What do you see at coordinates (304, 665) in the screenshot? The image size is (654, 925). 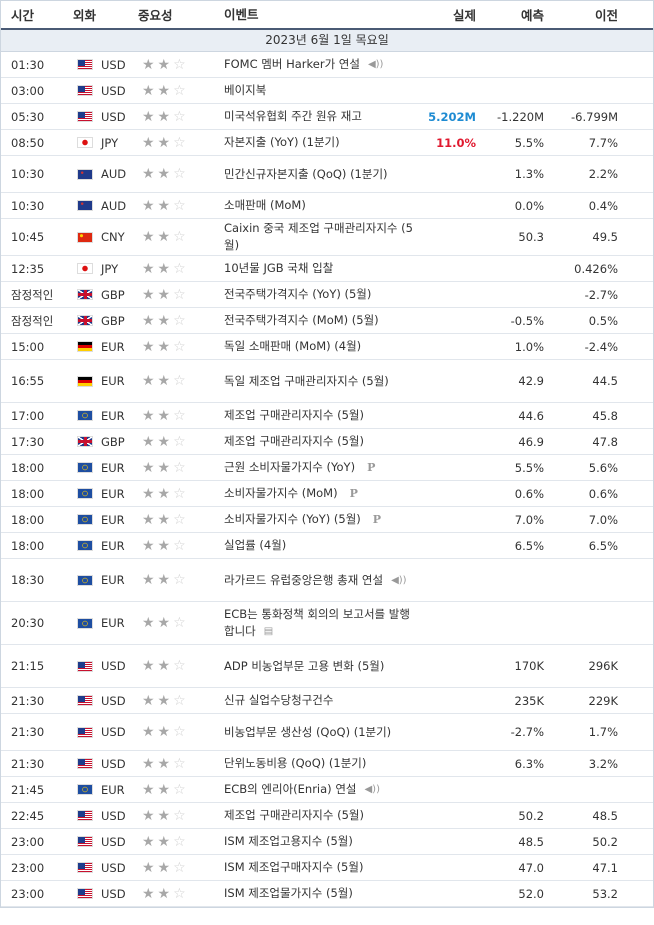 I see `event-label: ADP 비농업부문 고용 변화 (5월)` at bounding box center [304, 665].